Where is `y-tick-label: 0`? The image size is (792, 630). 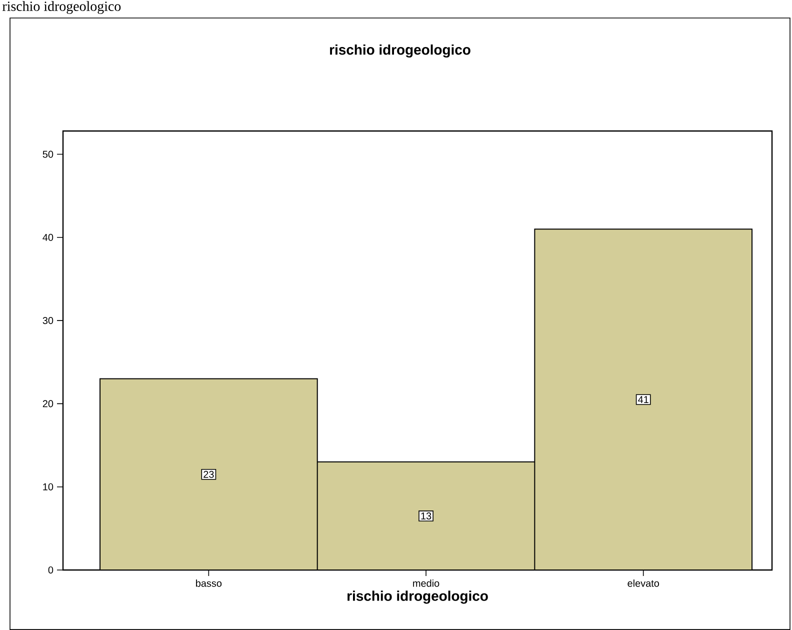
y-tick-label: 0 is located at coordinates (51, 570).